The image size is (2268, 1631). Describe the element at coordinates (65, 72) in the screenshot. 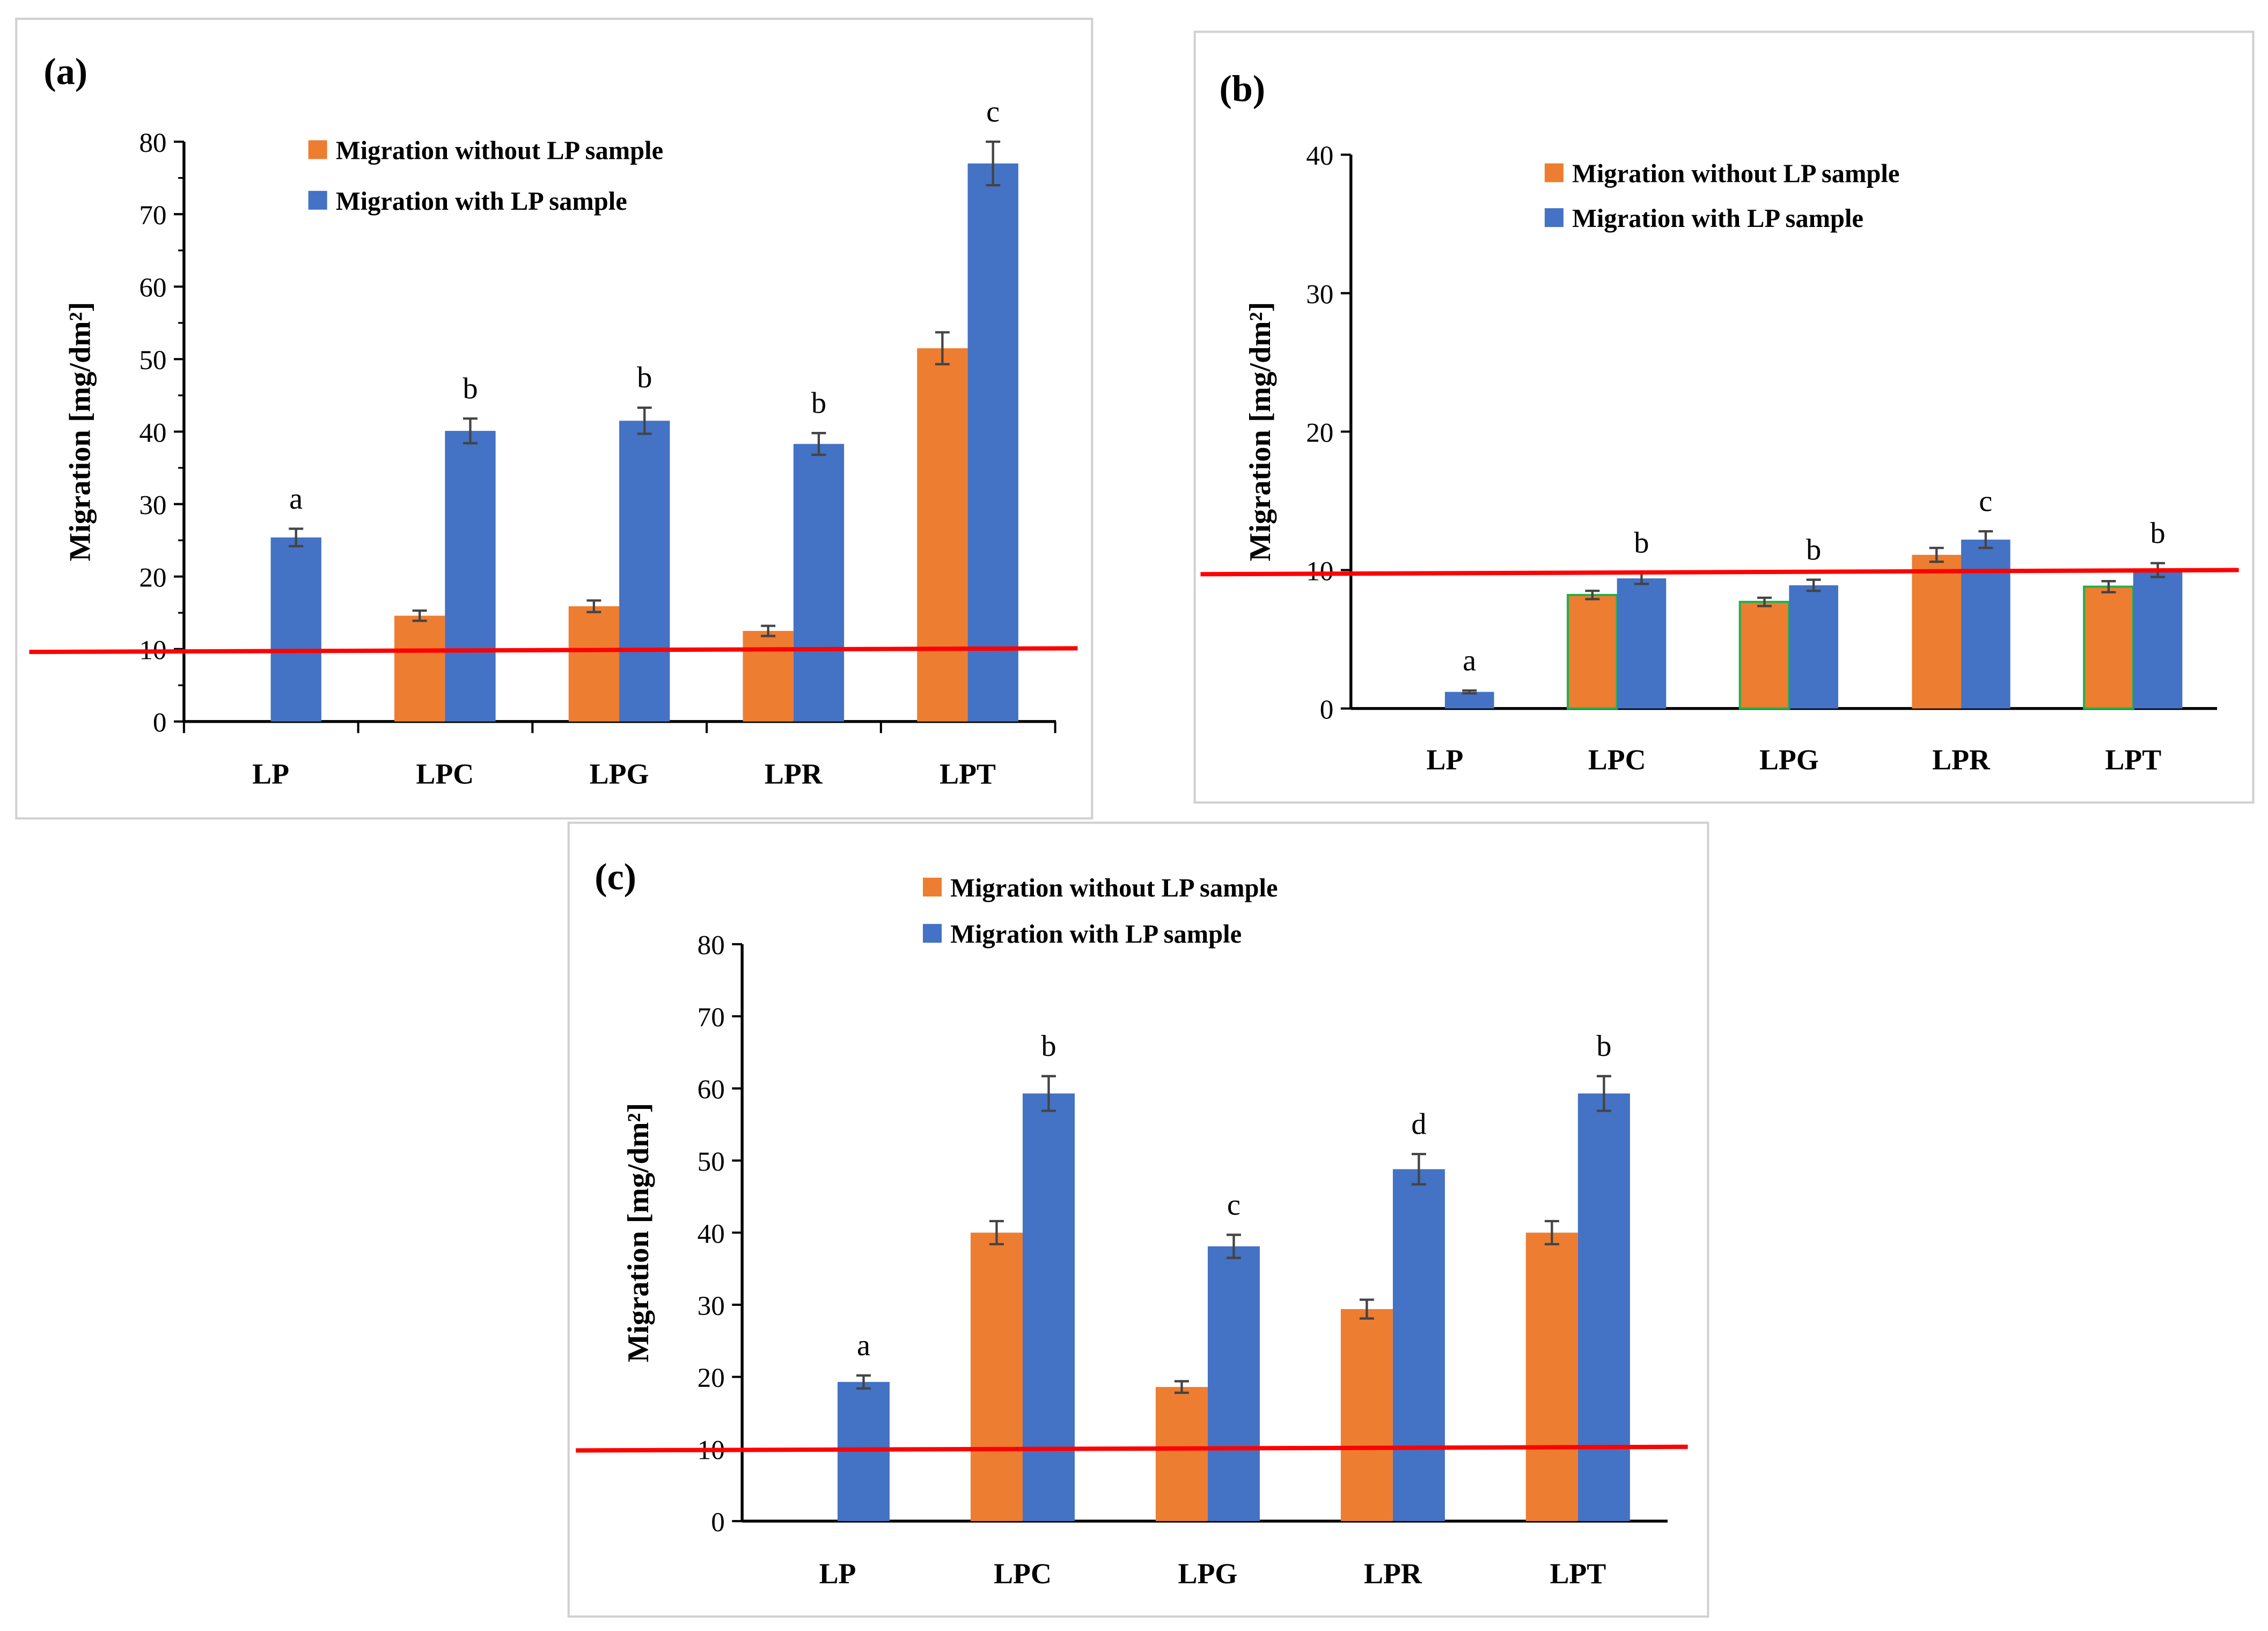

I see `panel-label: (a)` at that location.